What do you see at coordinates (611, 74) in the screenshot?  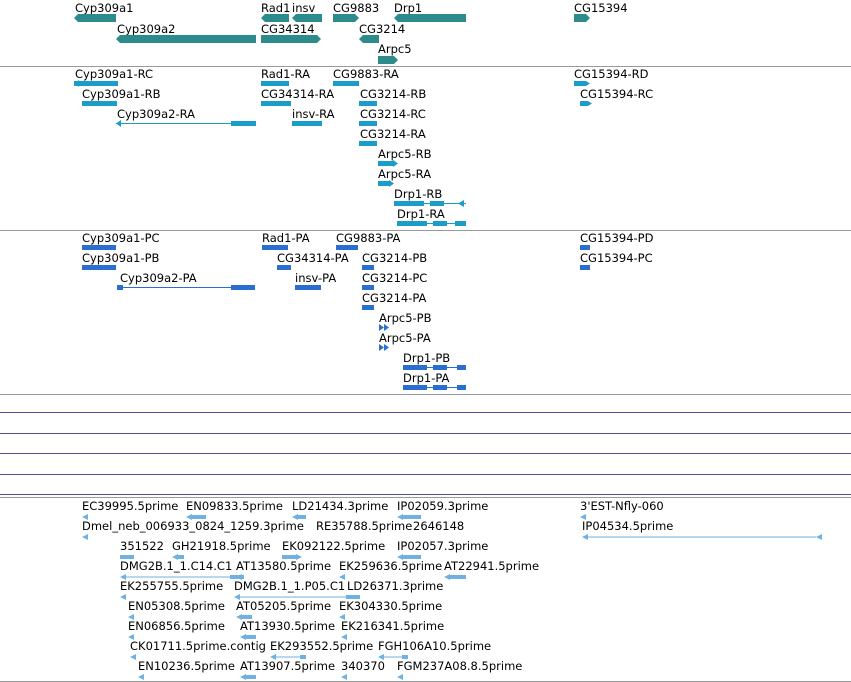 I see `transcript-label: CG15394-RD` at bounding box center [611, 74].